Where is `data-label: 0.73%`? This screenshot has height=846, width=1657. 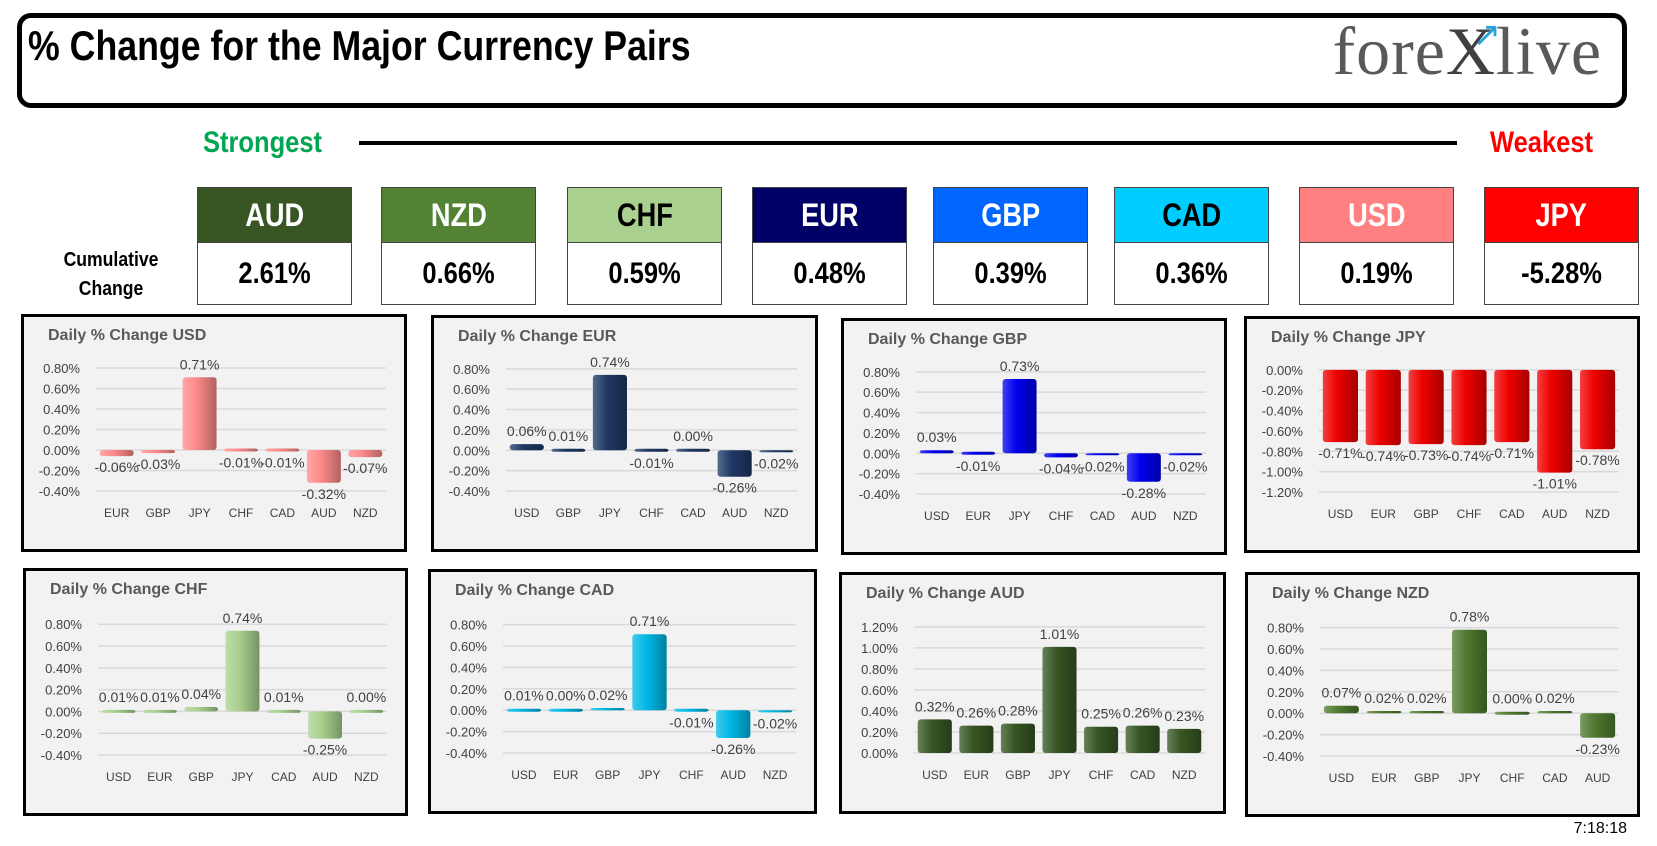 data-label: 0.73% is located at coordinates (1020, 366).